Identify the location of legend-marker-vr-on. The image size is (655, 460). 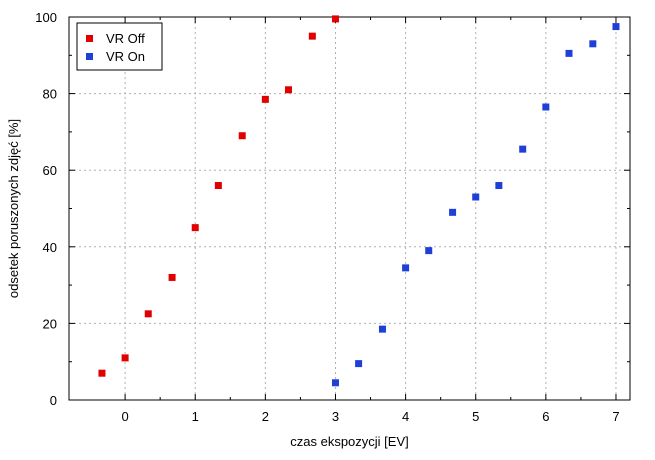
(89, 56).